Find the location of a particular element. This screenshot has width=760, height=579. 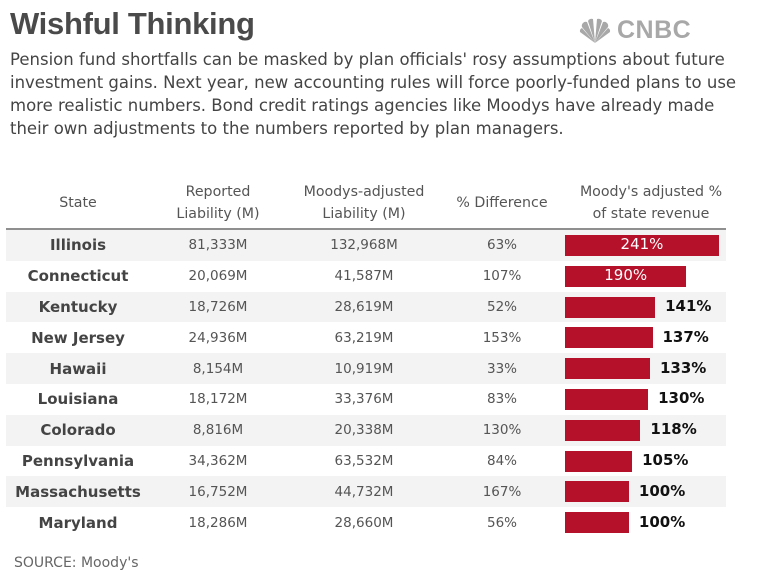

column-header: State is located at coordinates (78, 203).